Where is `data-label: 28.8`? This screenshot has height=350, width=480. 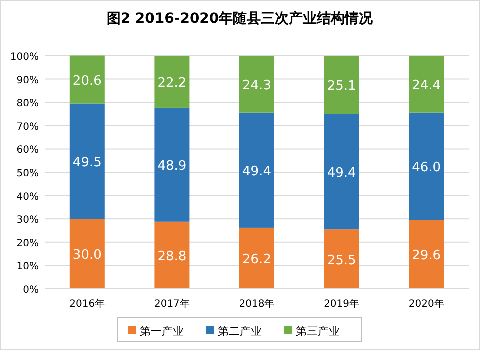
data-label: 28.8 is located at coordinates (172, 256).